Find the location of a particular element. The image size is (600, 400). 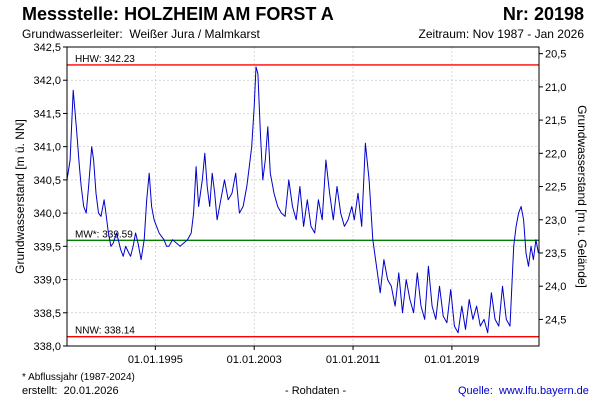

y-tick-label: 339,5 is located at coordinates (47, 247).